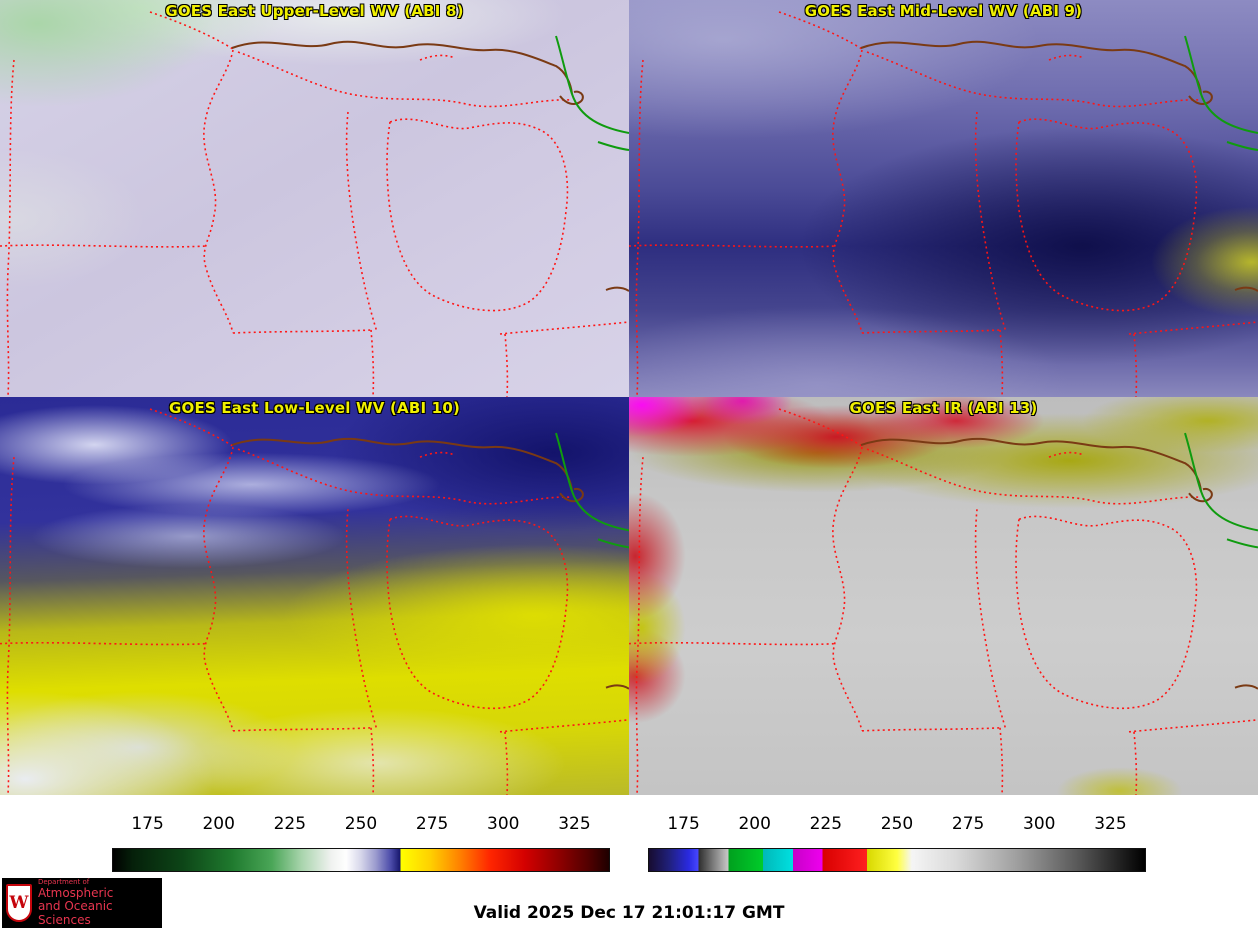 Image resolution: width=1258 pixels, height=930 pixels. I want to click on panel-title-upper-level-wv: GOES East Upper-Level WV (ABI 8), so click(314, 11).